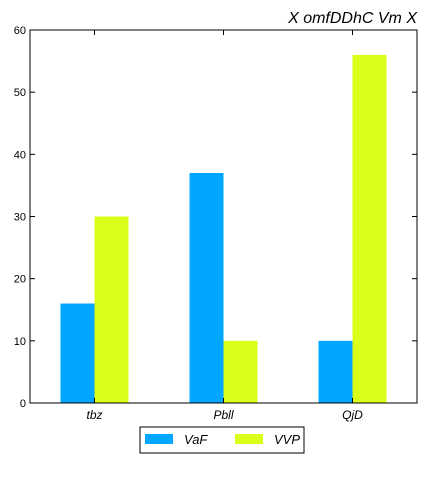 This screenshot has width=427, height=488. Describe the element at coordinates (20, 155) in the screenshot. I see `y-tick-label: 40` at that location.